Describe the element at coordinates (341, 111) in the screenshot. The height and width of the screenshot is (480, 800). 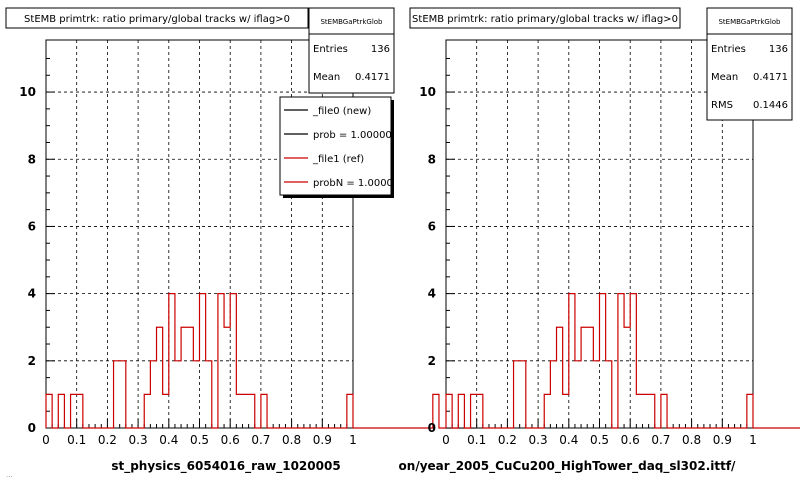
I see `legend-entry-label: _file0 (new)` at that location.